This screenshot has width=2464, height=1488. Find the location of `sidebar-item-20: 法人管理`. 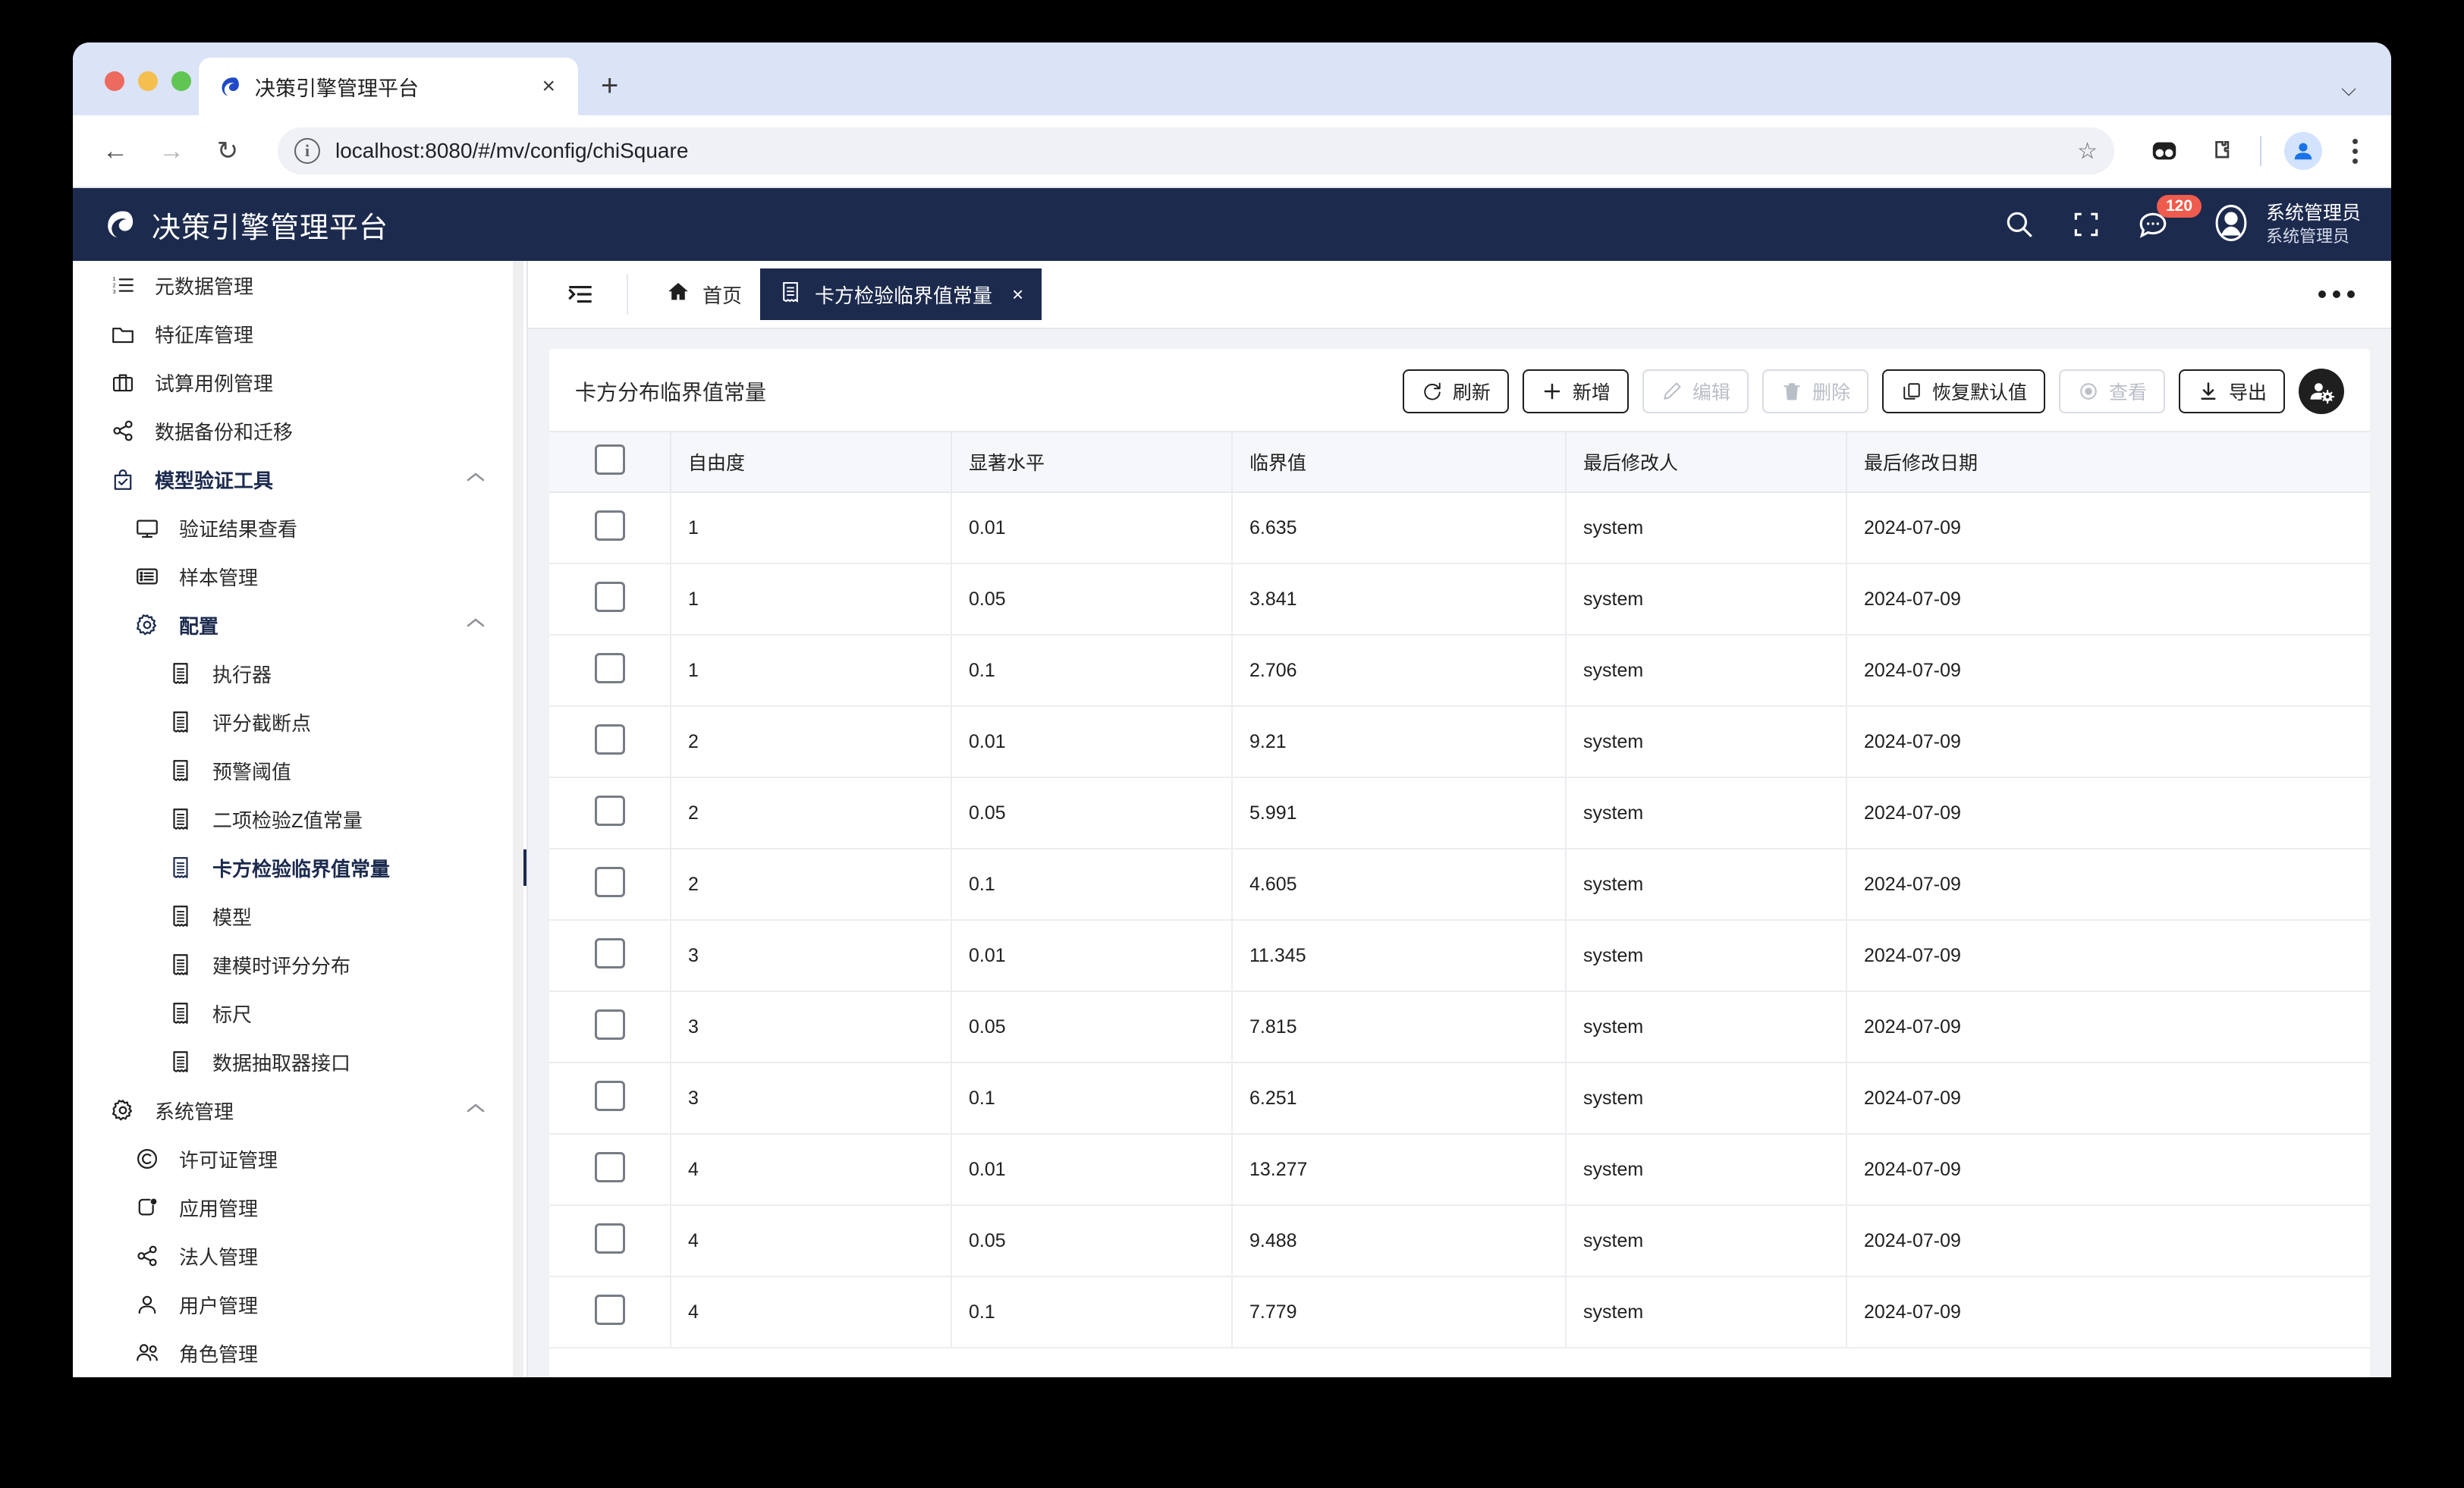

sidebar-item-20: 法人管理 is located at coordinates (299, 1256).